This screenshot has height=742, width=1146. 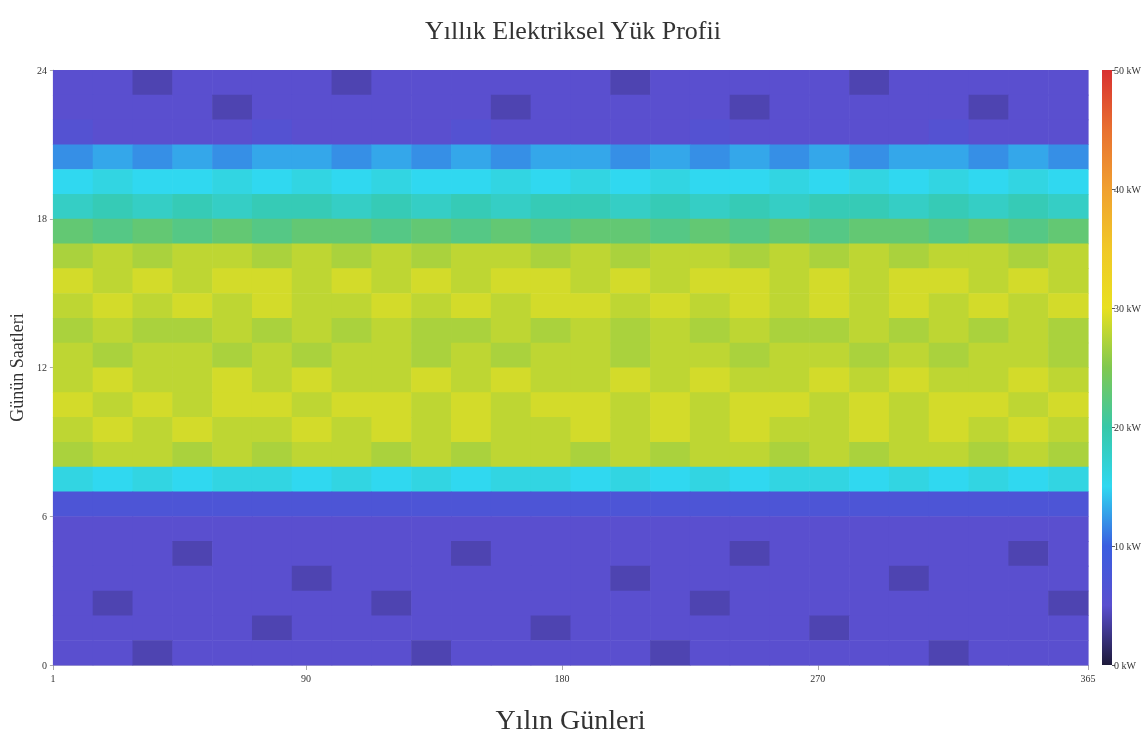 What do you see at coordinates (1088, 678) in the screenshot?
I see `x-tick-label: 365` at bounding box center [1088, 678].